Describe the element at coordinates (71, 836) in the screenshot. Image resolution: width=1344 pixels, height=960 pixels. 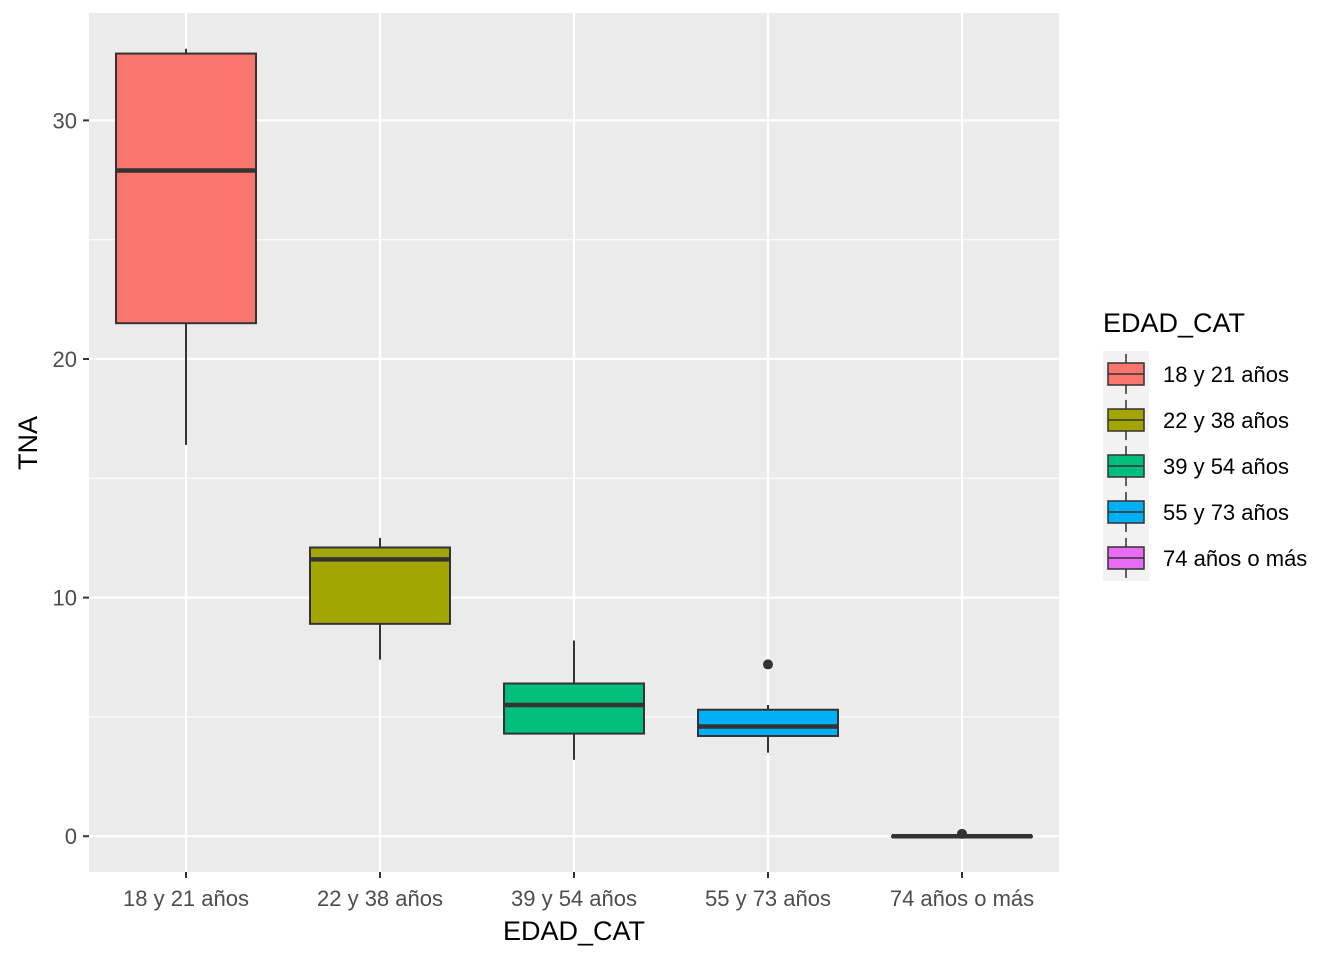
I see `y-tick-label: 0` at that location.